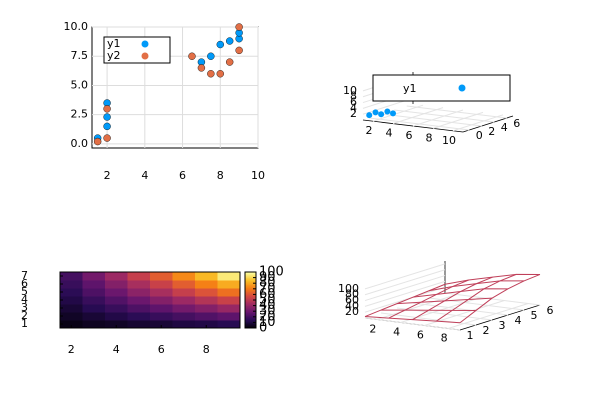  Describe the element at coordinates (80, 114) in the screenshot. I see `y-tick-label: 2.5` at that location.